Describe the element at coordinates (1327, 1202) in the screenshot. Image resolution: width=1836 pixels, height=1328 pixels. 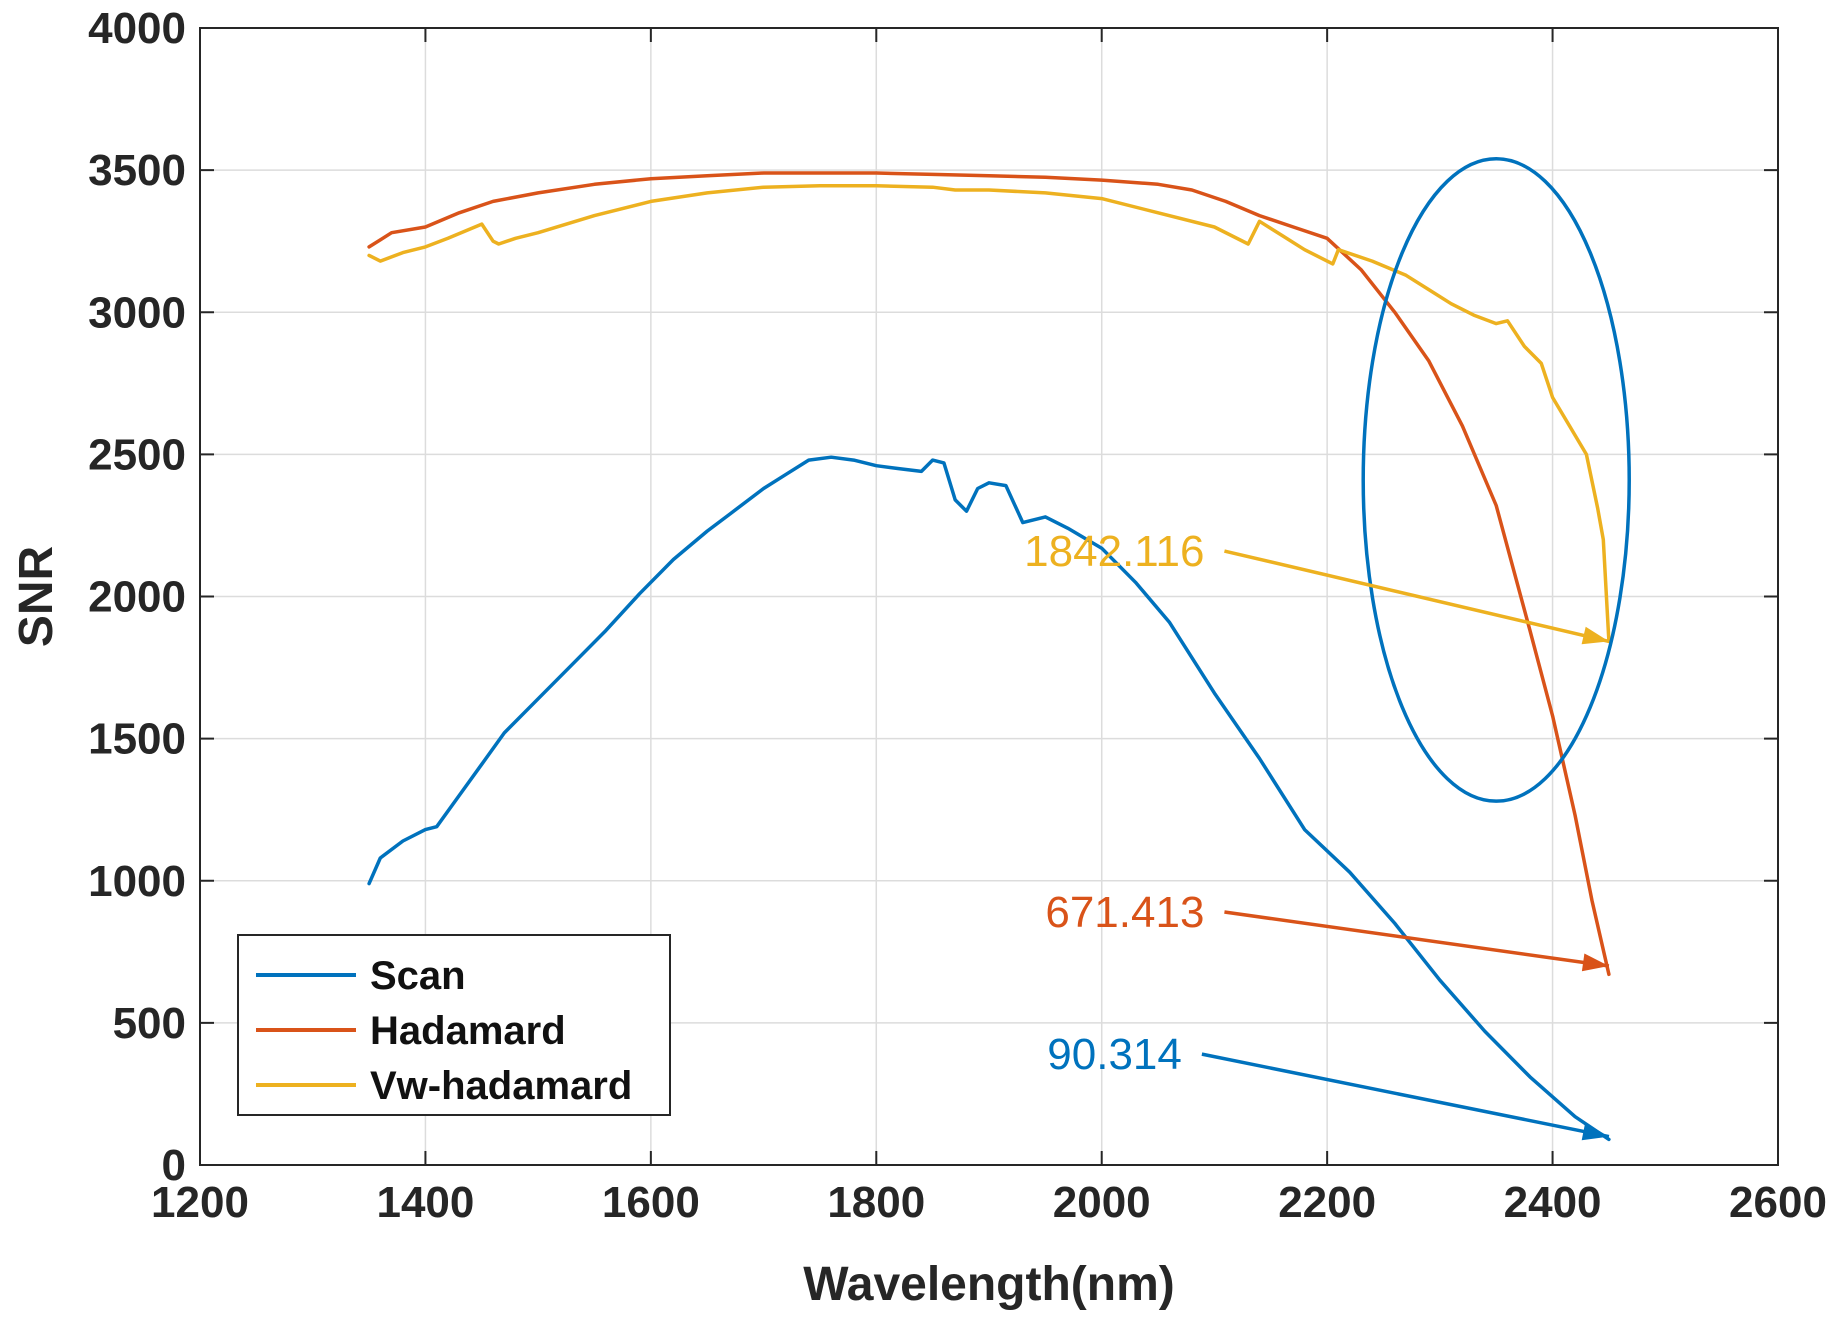
I see `x-tick-label: 2200` at that location.